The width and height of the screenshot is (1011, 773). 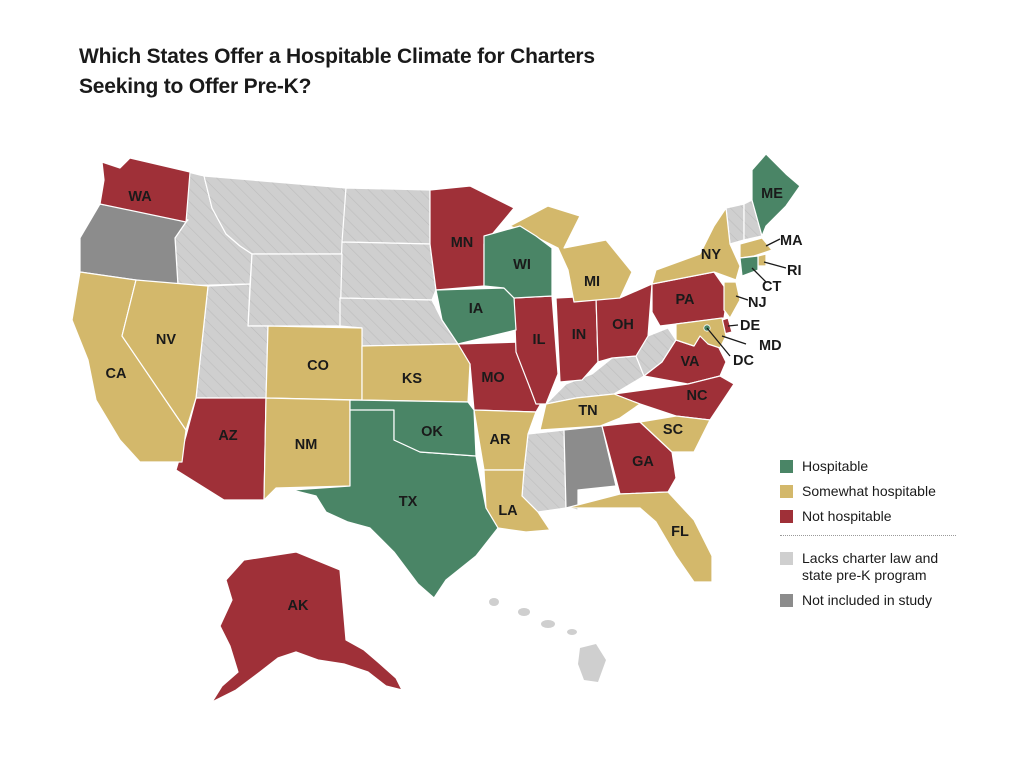 What do you see at coordinates (166, 340) in the screenshot?
I see `label-NV: NV` at bounding box center [166, 340].